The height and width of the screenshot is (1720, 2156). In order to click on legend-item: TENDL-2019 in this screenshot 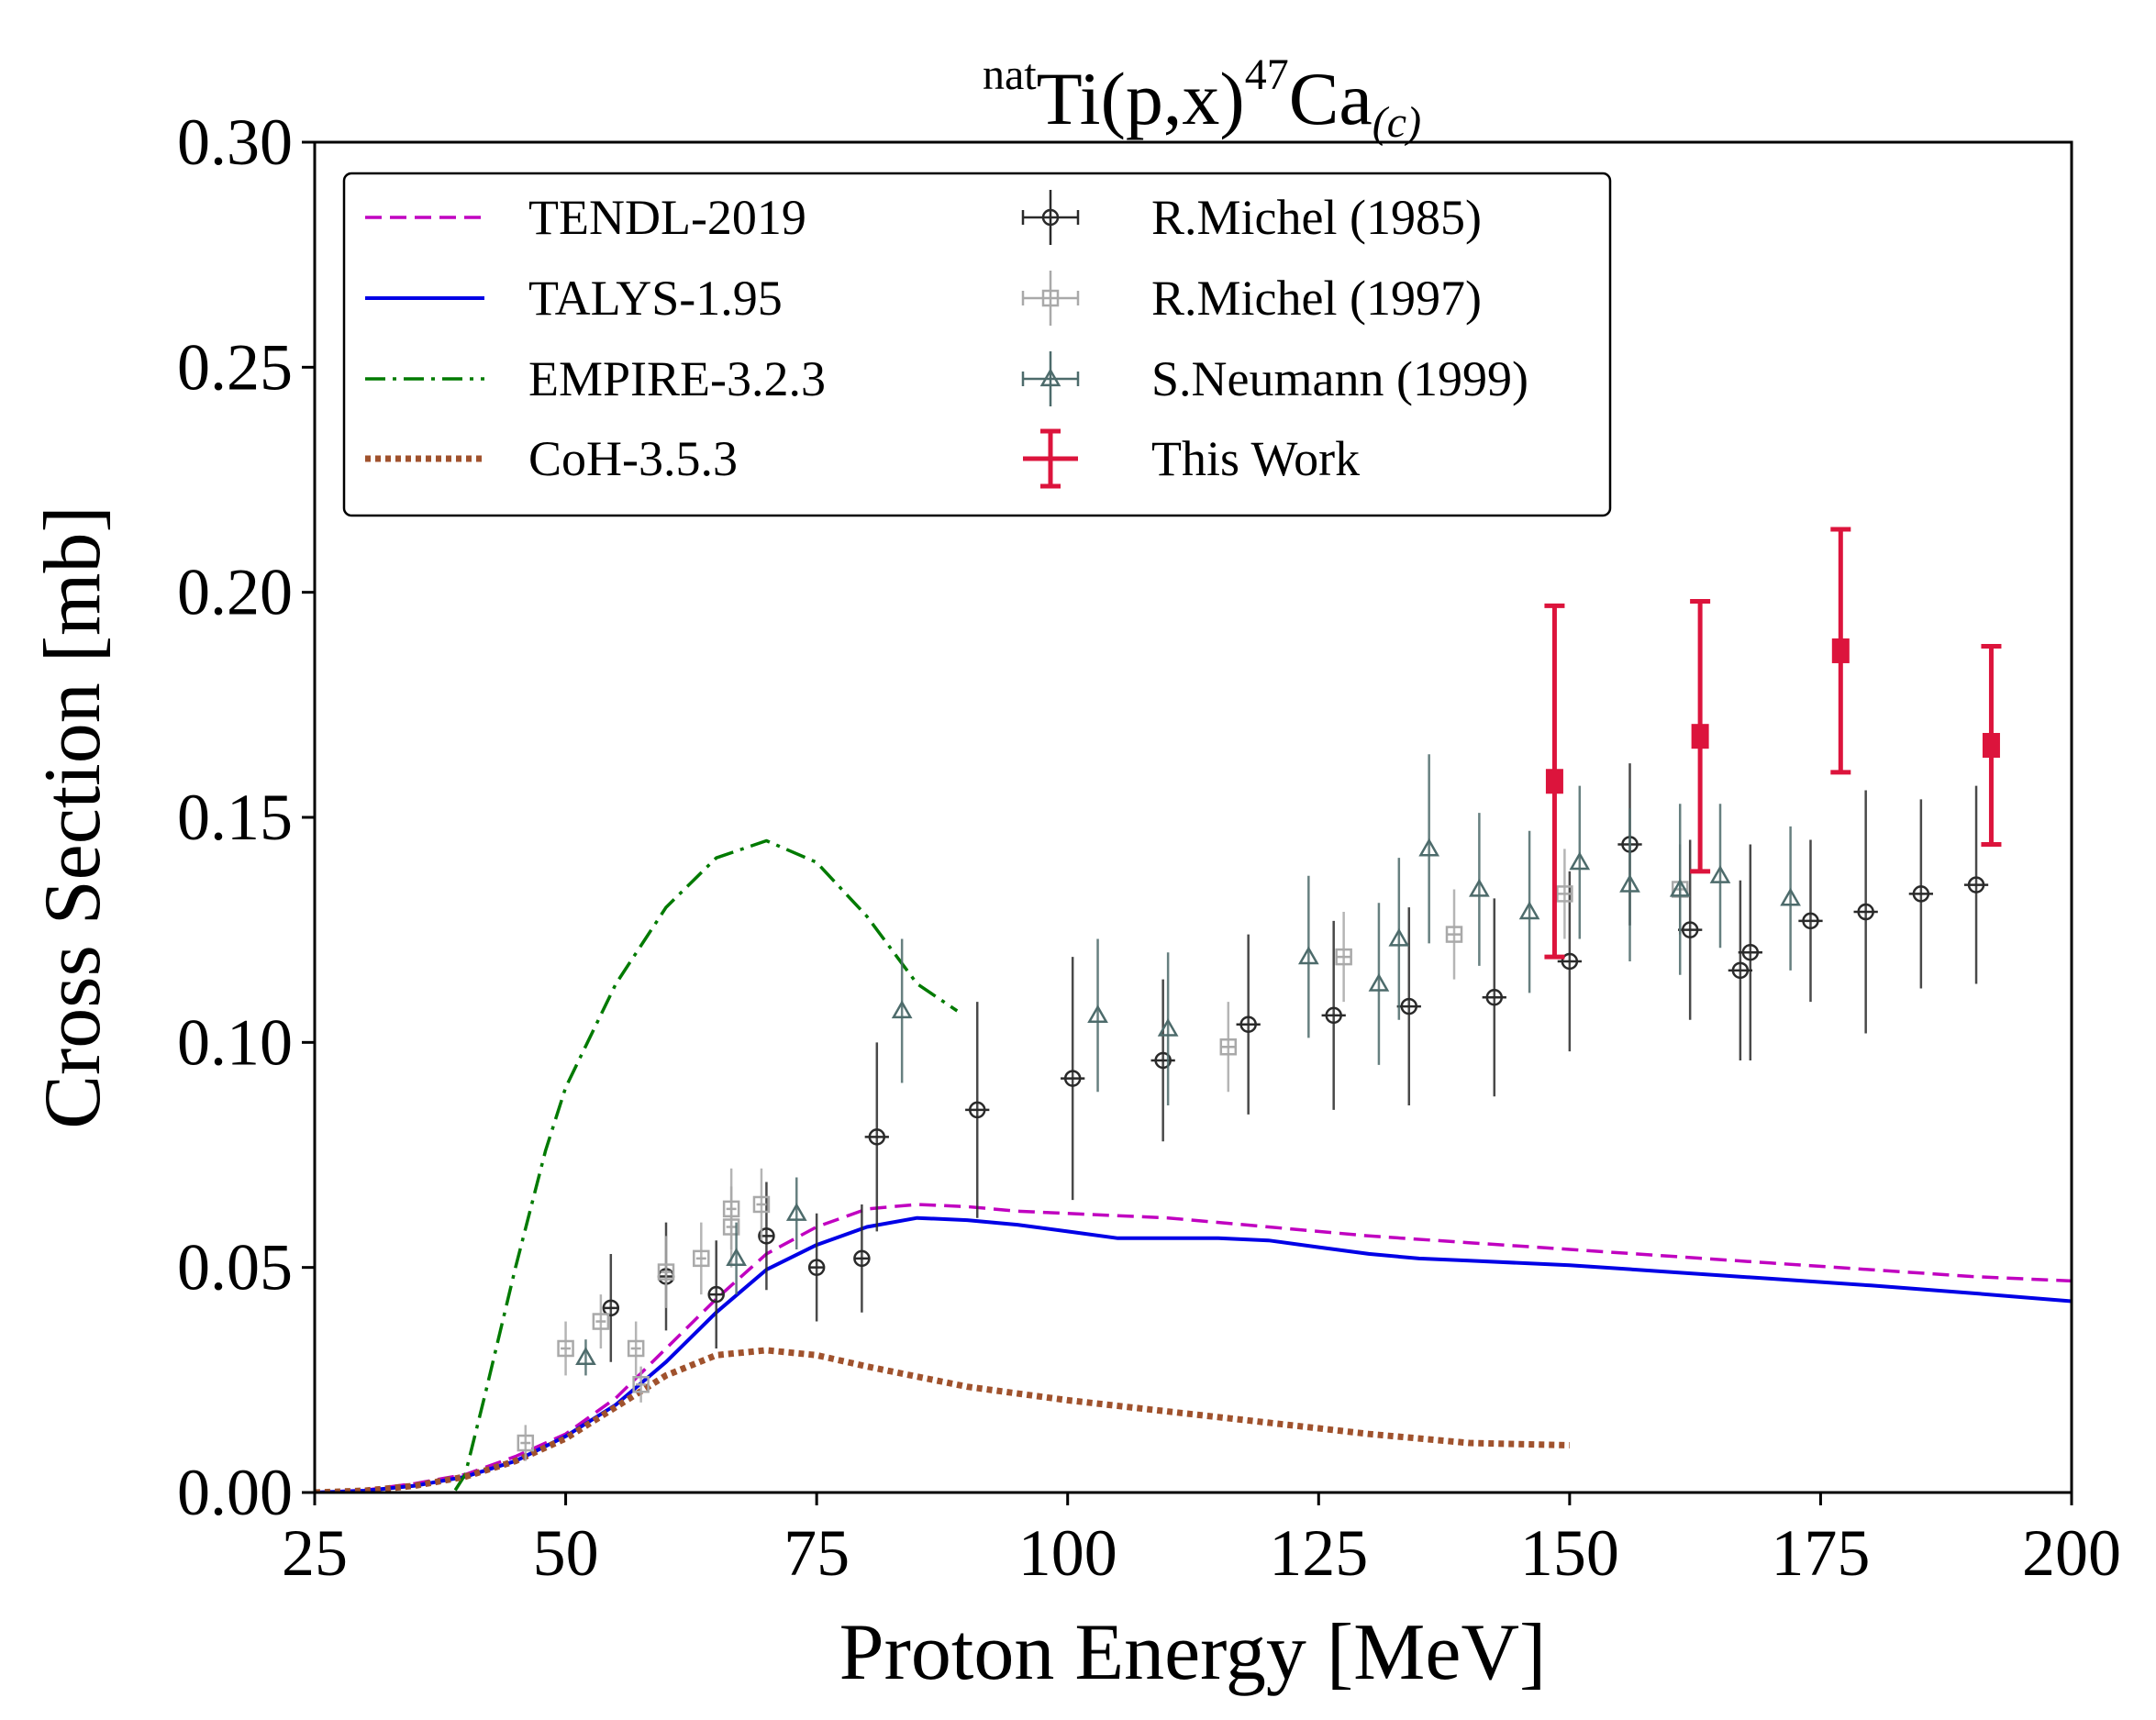, I will do `click(585, 217)`.